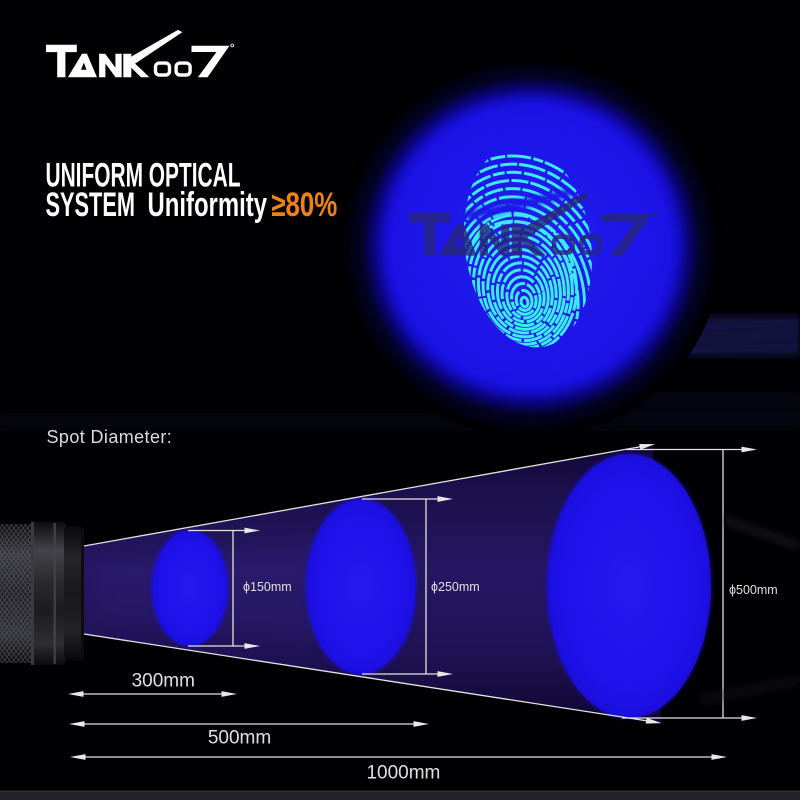 Image resolution: width=800 pixels, height=800 pixels. I want to click on svg-text: ≥80%, so click(304, 205).